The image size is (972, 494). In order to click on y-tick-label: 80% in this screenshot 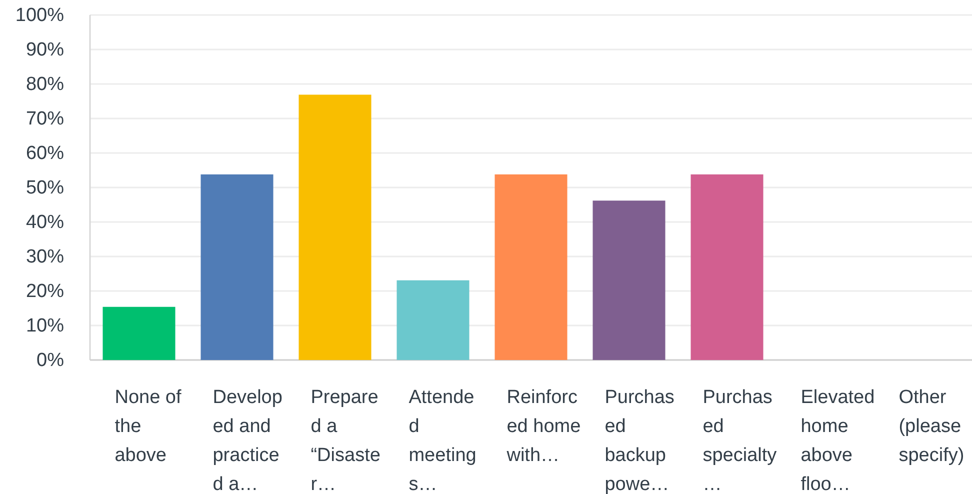, I will do `click(45, 85)`.